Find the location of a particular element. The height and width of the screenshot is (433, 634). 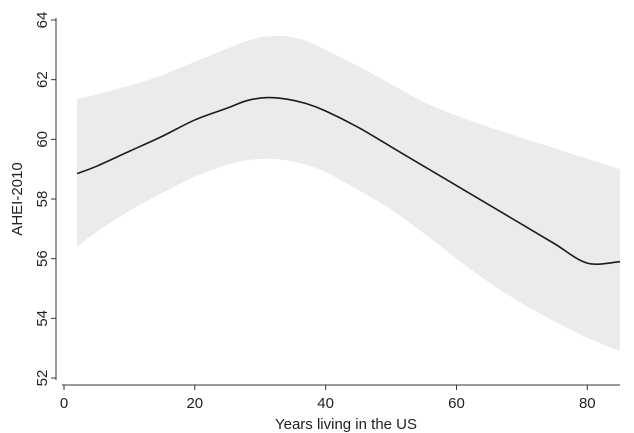

y-tick-label: 60 is located at coordinates (42, 139).